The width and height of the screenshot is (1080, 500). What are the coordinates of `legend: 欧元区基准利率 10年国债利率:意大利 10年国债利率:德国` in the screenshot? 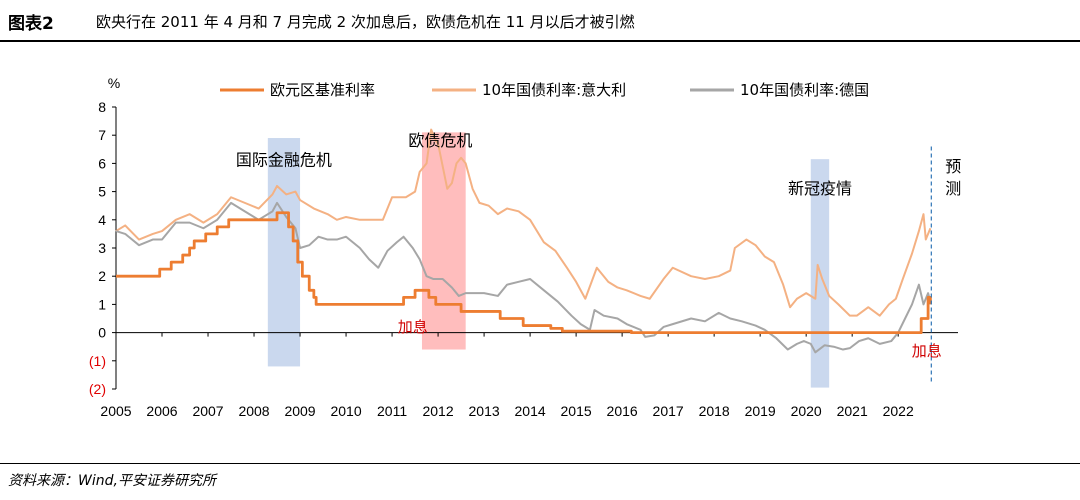 It's located at (544, 90).